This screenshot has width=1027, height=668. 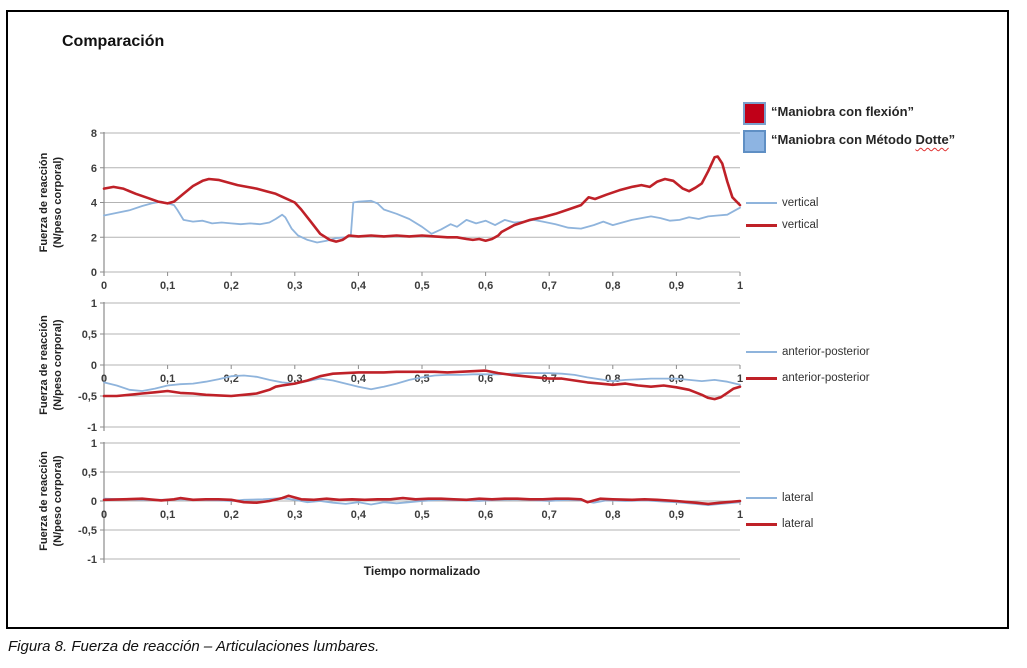 What do you see at coordinates (94, 134) in the screenshot?
I see `y-tick-label: 8` at bounding box center [94, 134].